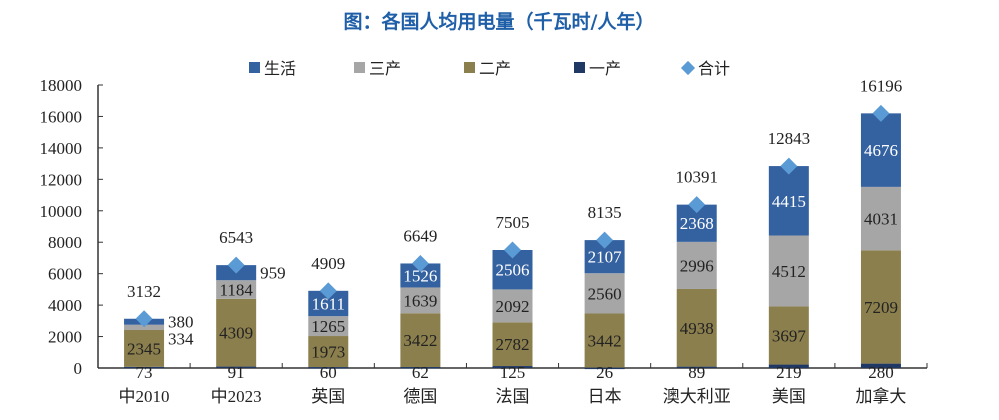 Image resolution: width=999 pixels, height=420 pixels. Describe the element at coordinates (78, 368) in the screenshot. I see `y-tick-label: 0` at that location.